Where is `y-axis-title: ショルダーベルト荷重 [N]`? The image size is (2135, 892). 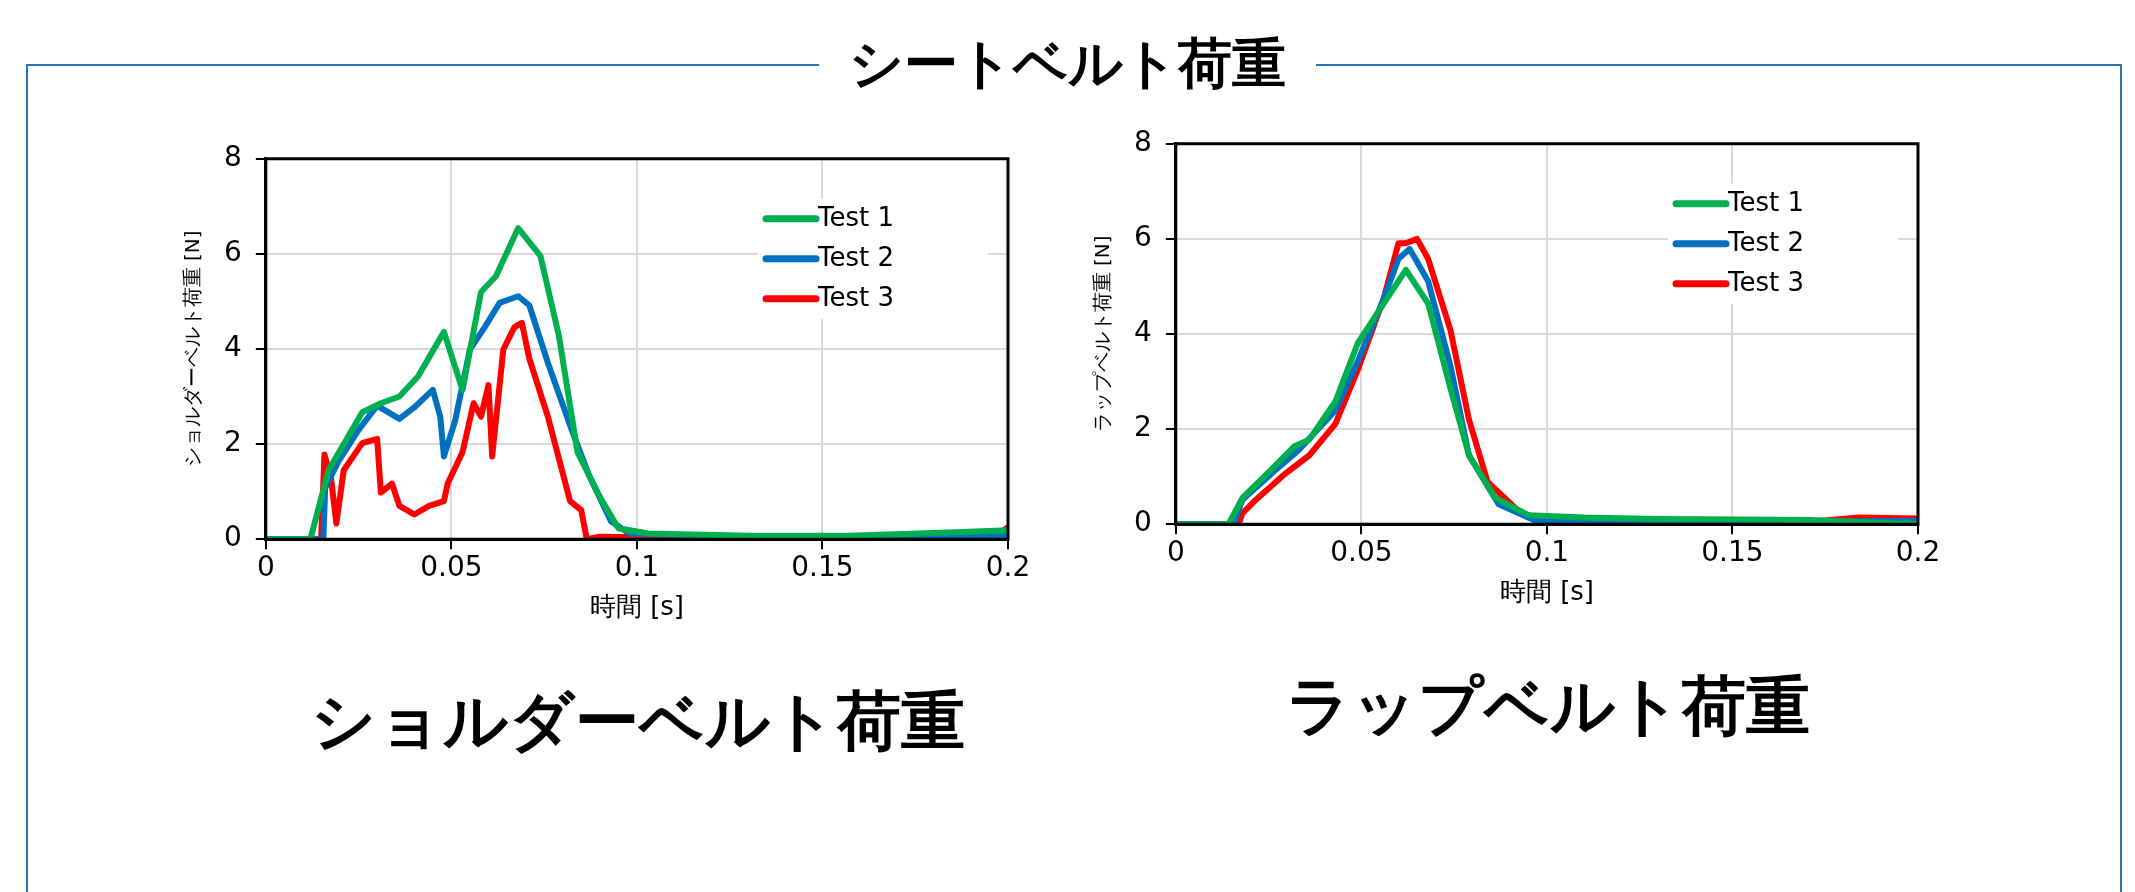
y-axis-title: ショルダーベルト荷重 [N] is located at coordinates (192, 349).